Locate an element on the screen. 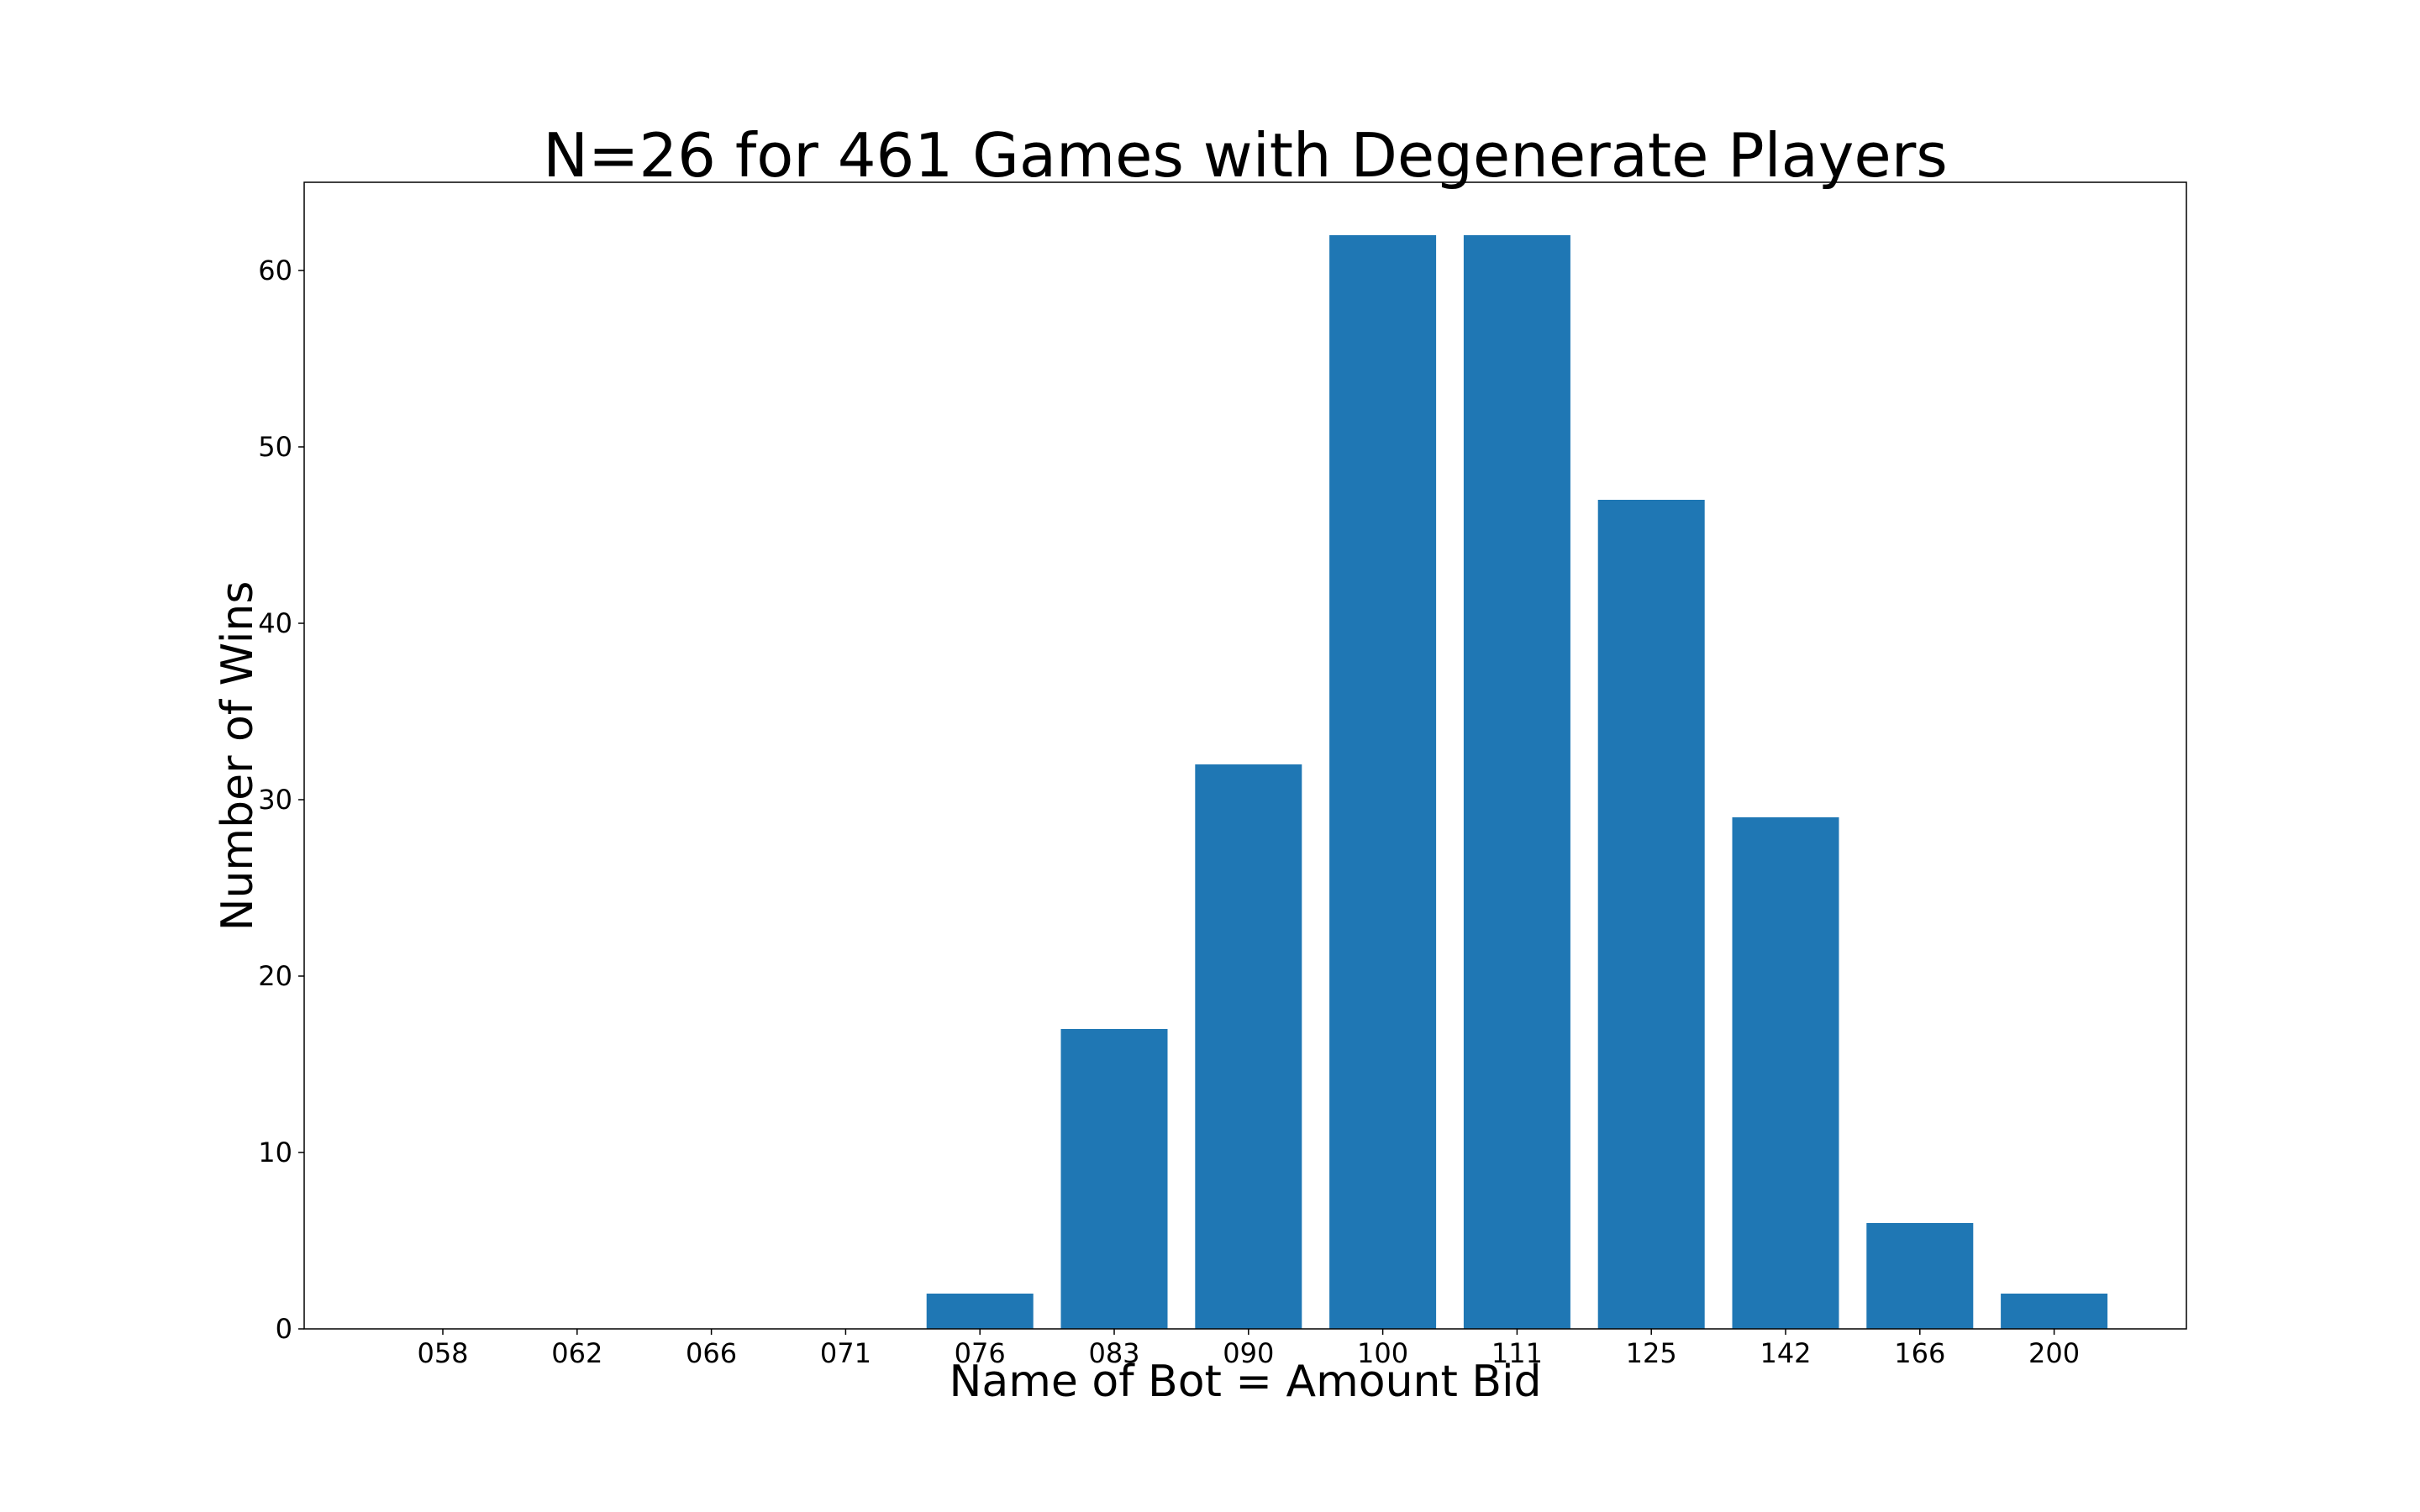 This screenshot has width=2420, height=1512. y-tick-label: 50 is located at coordinates (275, 447).